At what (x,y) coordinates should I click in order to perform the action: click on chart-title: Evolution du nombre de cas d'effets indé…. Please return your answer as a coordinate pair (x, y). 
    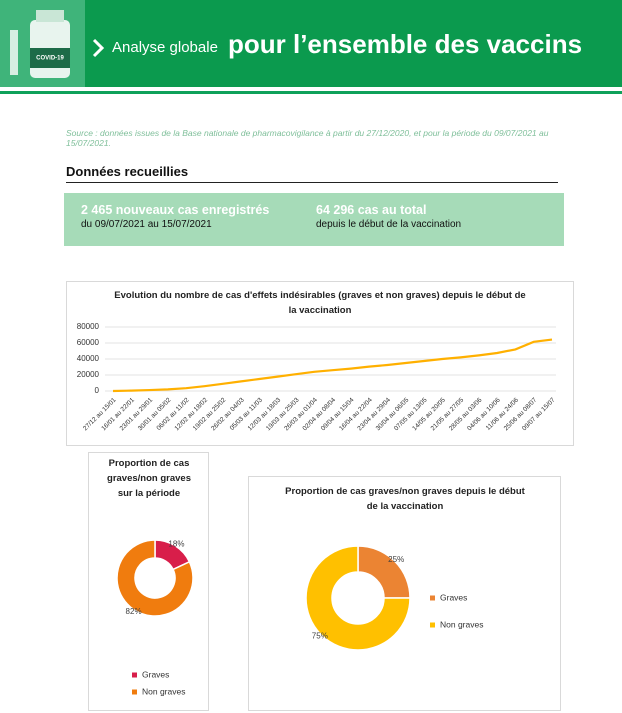
    Looking at the image, I should click on (320, 303).